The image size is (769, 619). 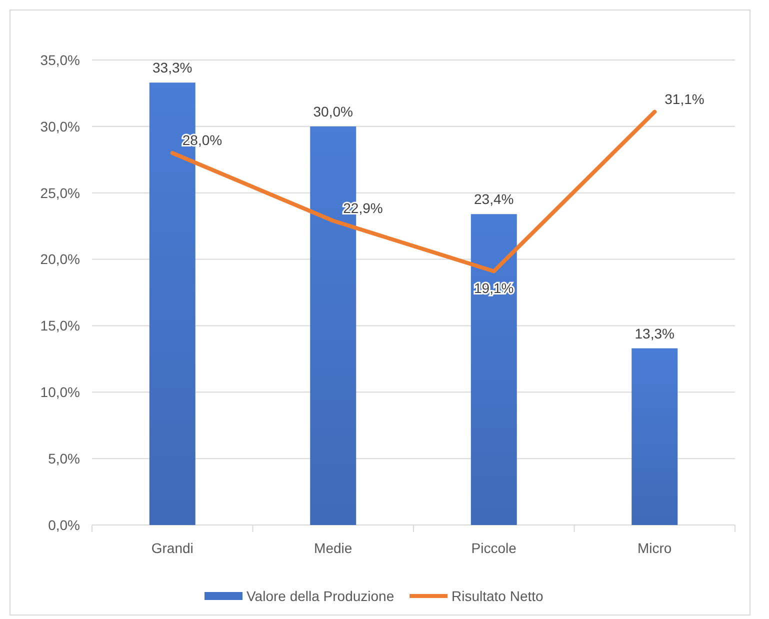 I want to click on data-label: 30,0%, so click(x=333, y=111).